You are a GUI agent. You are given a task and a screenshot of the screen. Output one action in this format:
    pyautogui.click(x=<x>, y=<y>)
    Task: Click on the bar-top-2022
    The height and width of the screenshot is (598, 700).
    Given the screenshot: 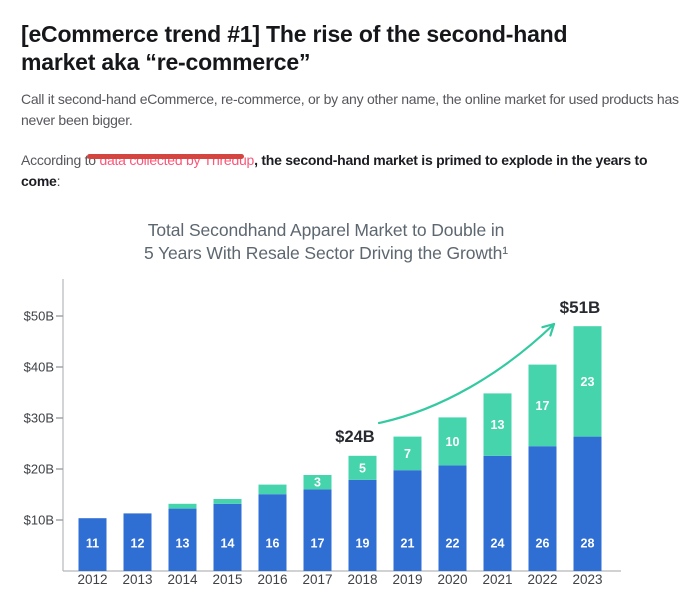 What is the action you would take?
    pyautogui.click(x=542, y=405)
    